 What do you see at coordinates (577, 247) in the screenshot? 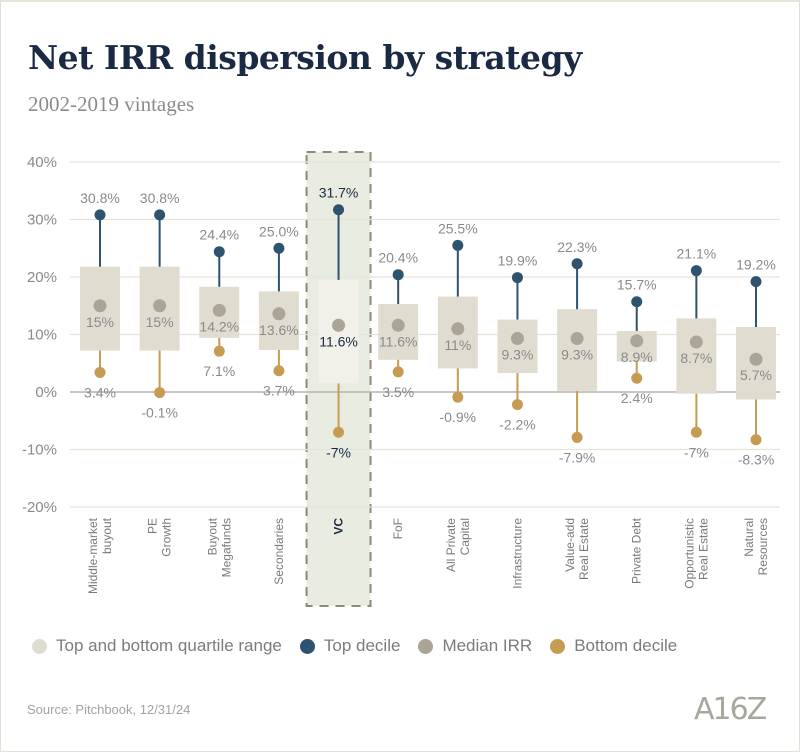
I see `top-decile-label: 22.3%` at bounding box center [577, 247].